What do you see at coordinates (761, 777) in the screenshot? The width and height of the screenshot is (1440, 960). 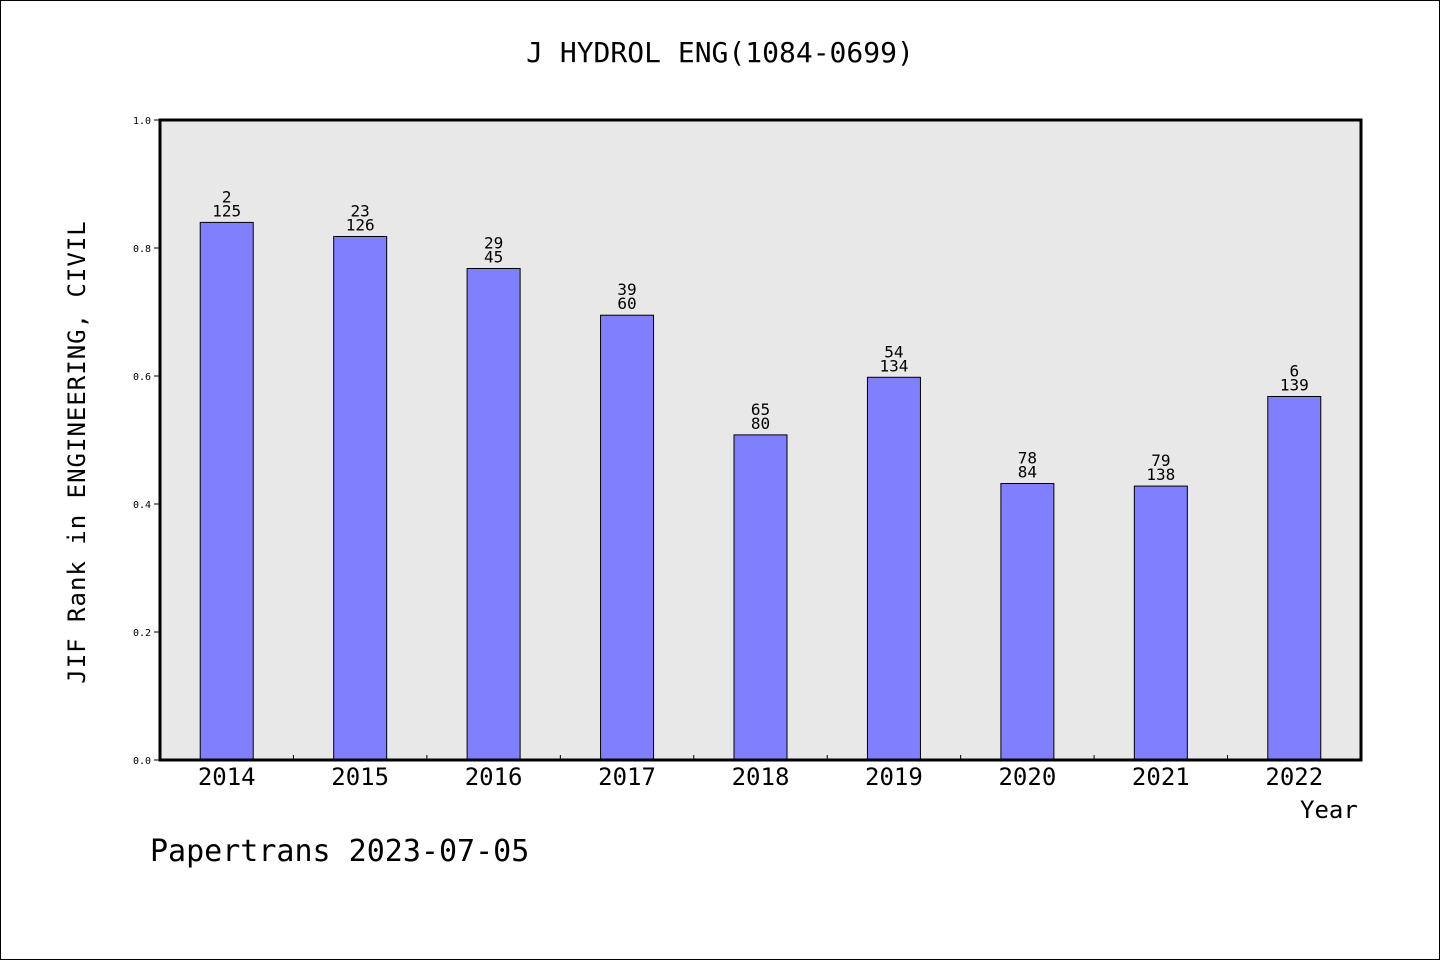 I see `x-tick-label: 2018` at bounding box center [761, 777].